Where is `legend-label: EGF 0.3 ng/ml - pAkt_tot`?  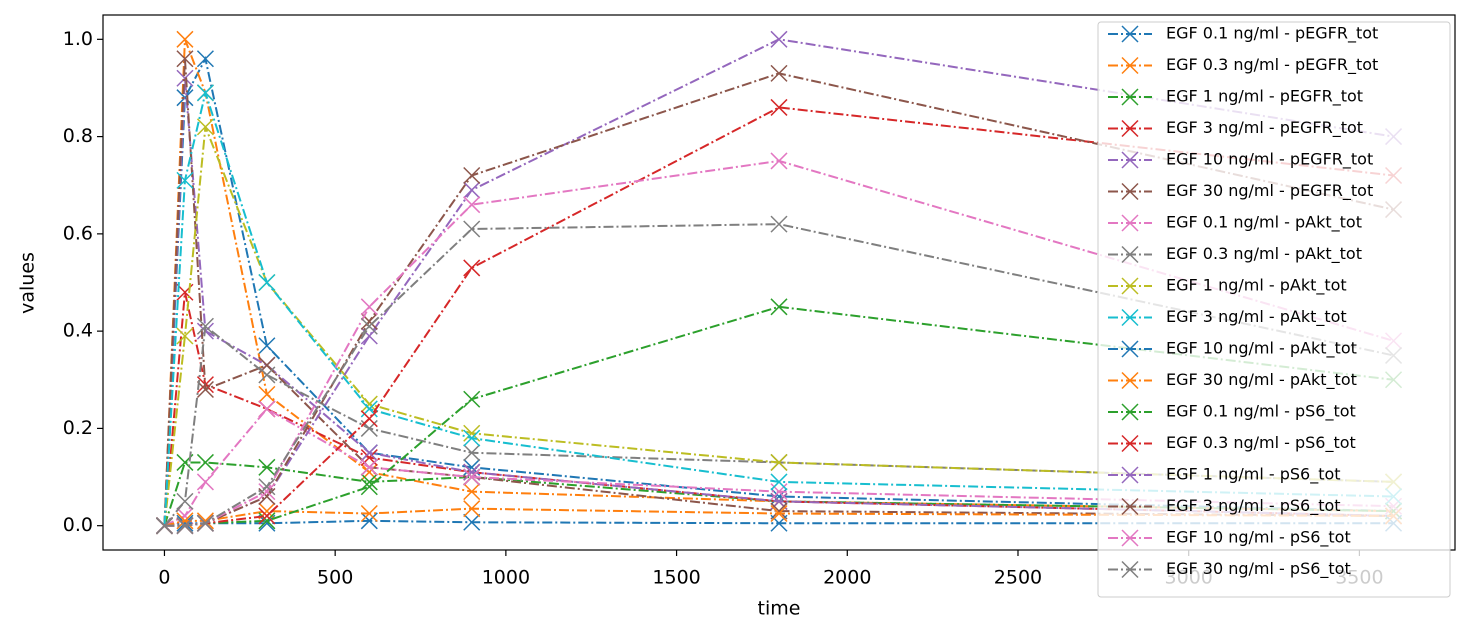
legend-label: EGF 0.3 ng/ml - pAkt_tot is located at coordinates (1264, 254).